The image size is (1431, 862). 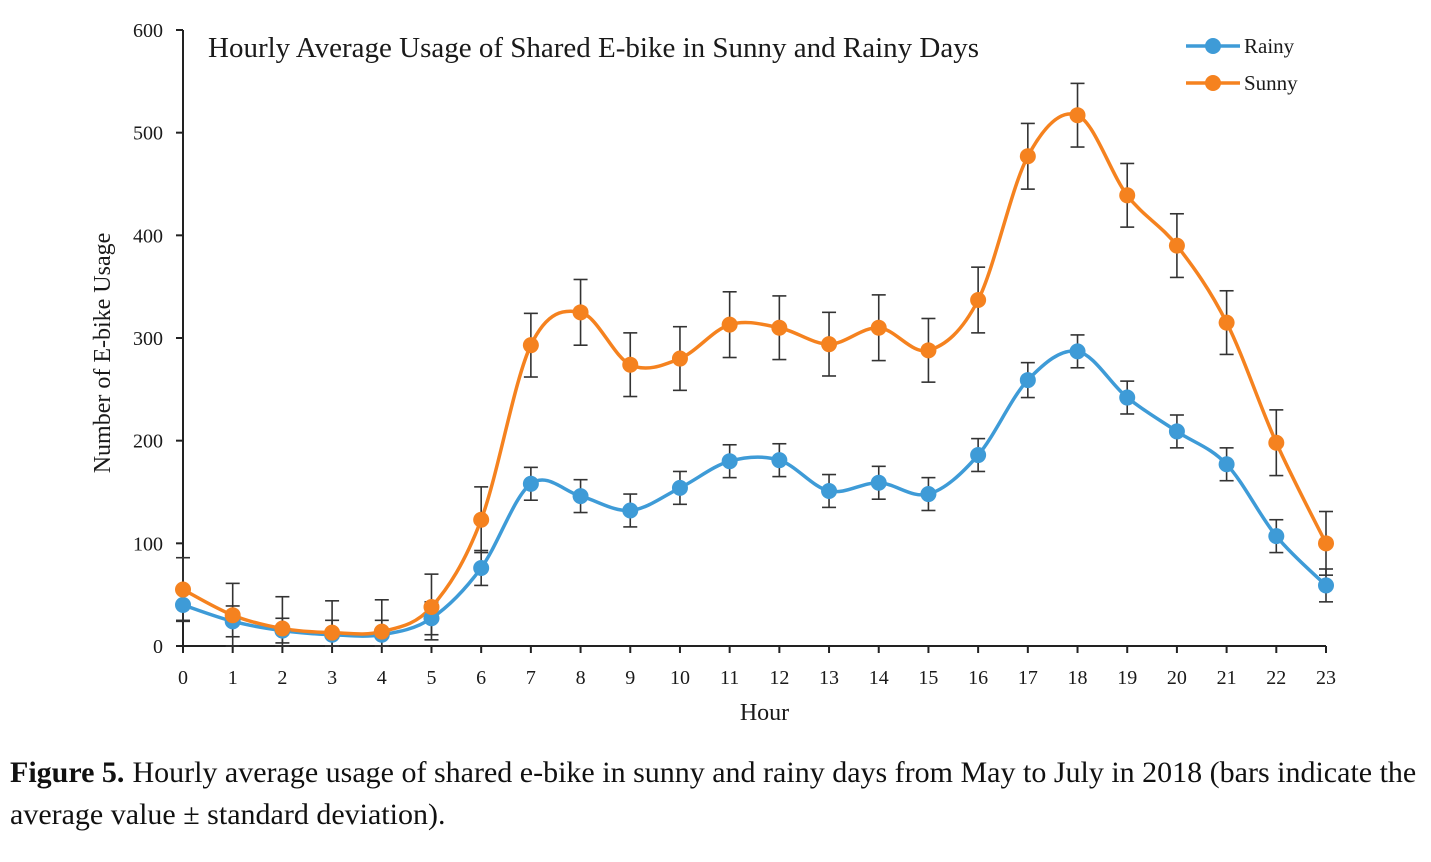 What do you see at coordinates (148, 339) in the screenshot?
I see `y-tick-label: 300` at bounding box center [148, 339].